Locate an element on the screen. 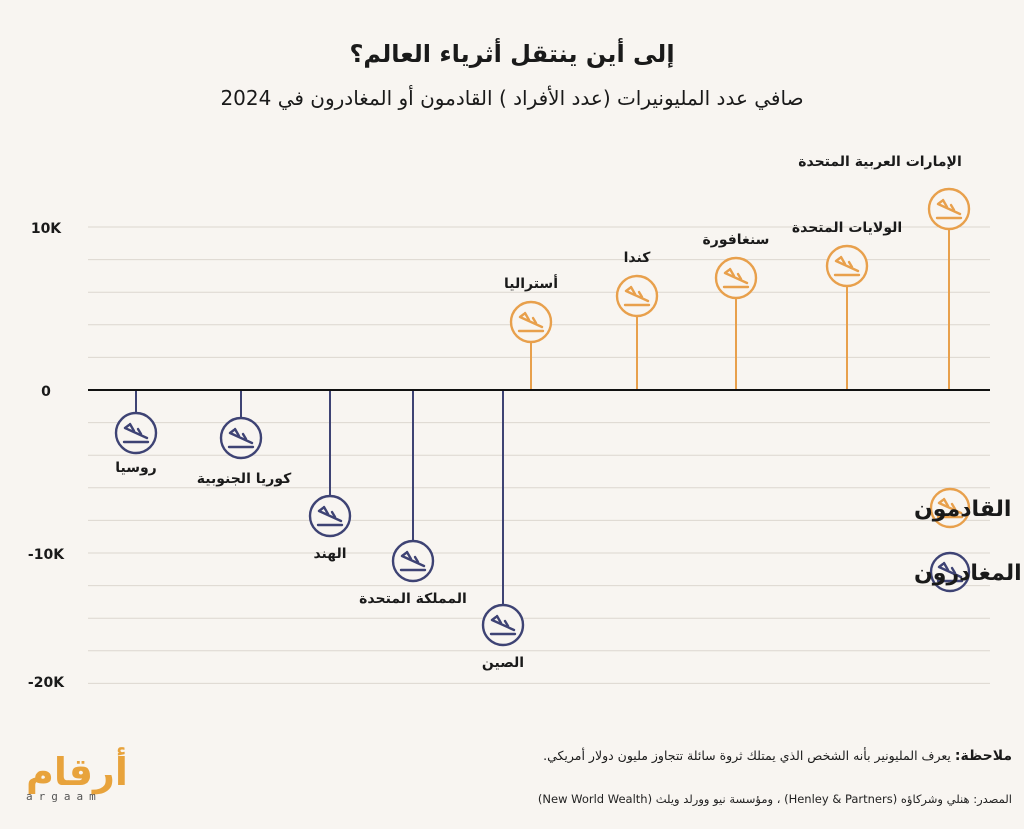 The width and height of the screenshot is (1024, 829). legend-label: المغادرون is located at coordinates (968, 573).